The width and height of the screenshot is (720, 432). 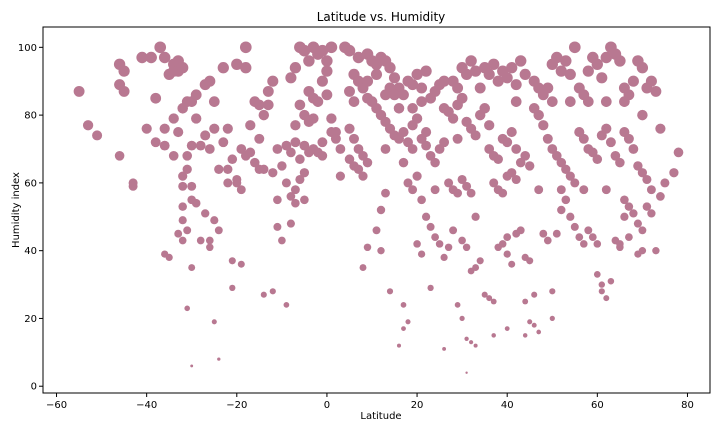 What do you see at coordinates (381, 17) in the screenshot?
I see `chart-title: Latitude vs. Humidity` at bounding box center [381, 17].